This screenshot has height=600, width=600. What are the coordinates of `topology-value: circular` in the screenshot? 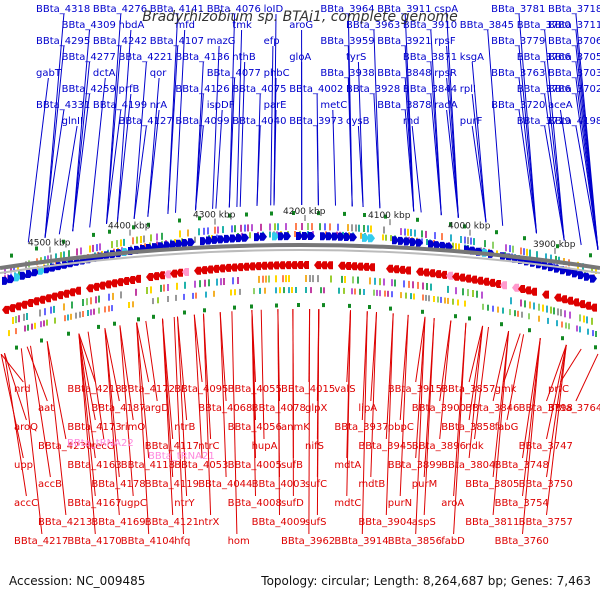 It's located at (343, 581).